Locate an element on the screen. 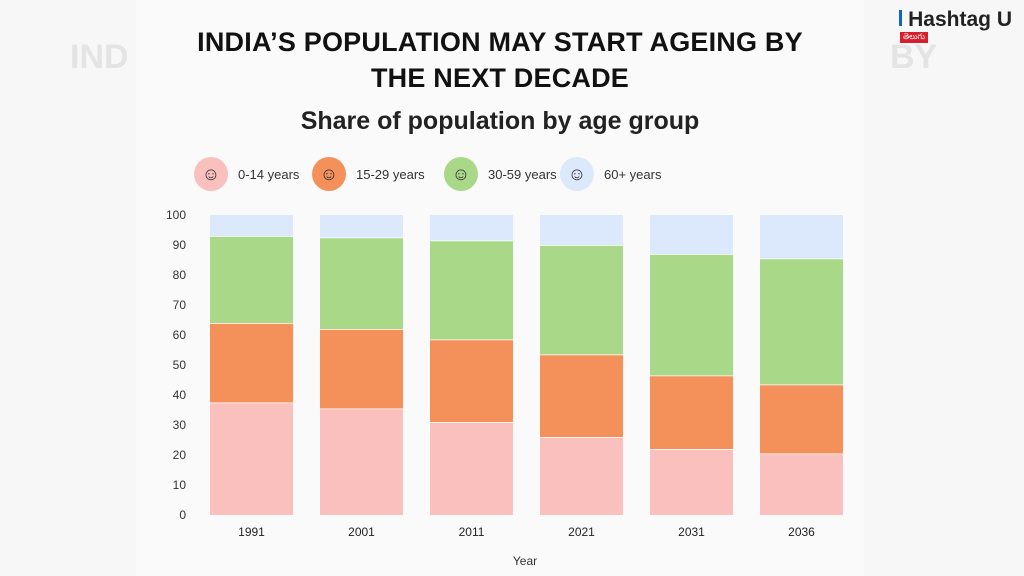  legend-label: 15-29 years is located at coordinates (390, 174).